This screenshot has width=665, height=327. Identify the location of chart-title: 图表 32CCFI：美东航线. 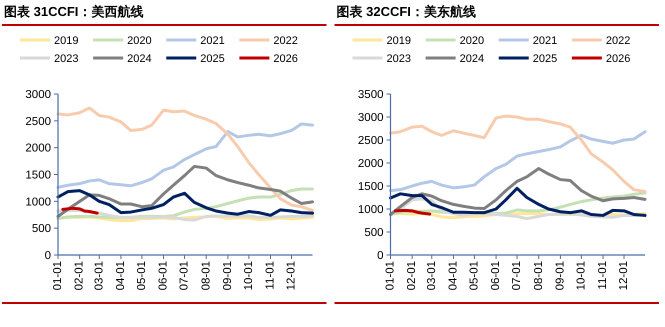
(406, 11).